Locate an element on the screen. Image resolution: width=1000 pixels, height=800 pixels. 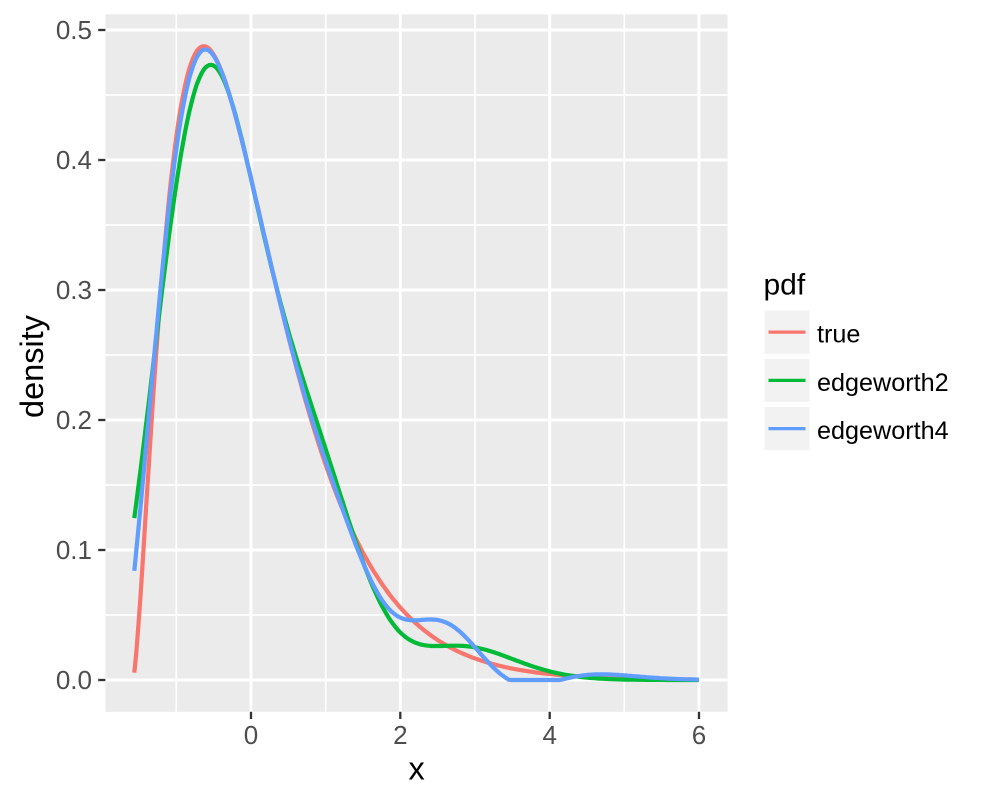
svg-text: 4 is located at coordinates (549, 735).